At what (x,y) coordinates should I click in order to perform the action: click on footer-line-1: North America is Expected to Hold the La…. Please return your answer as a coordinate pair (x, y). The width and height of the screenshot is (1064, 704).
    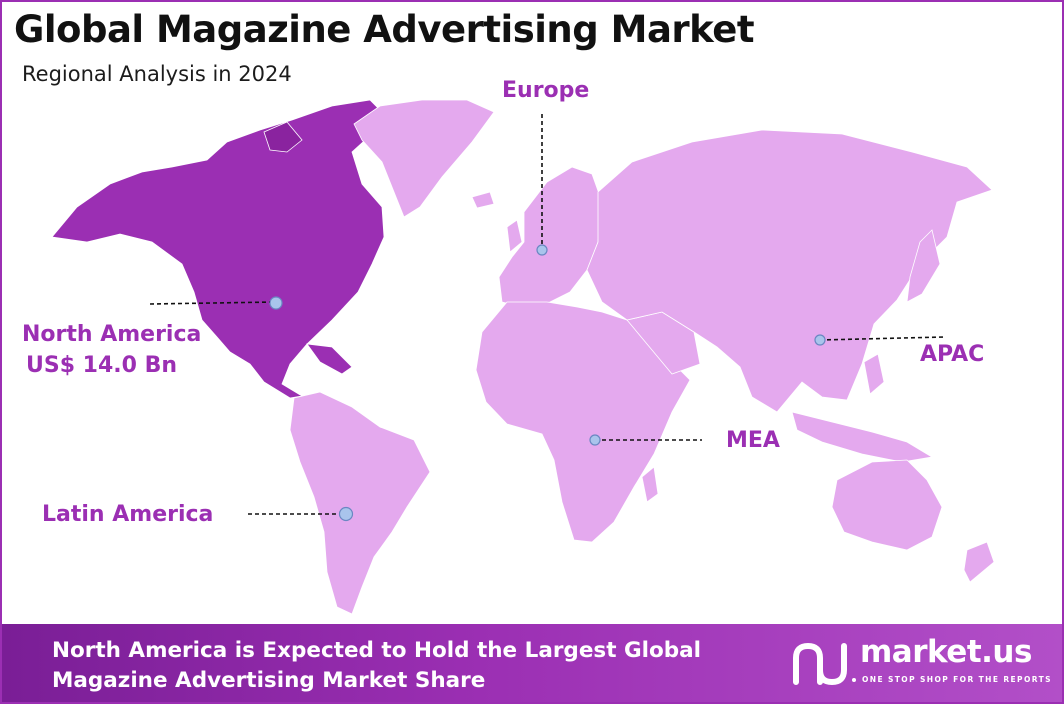
    Looking at the image, I should click on (377, 650).